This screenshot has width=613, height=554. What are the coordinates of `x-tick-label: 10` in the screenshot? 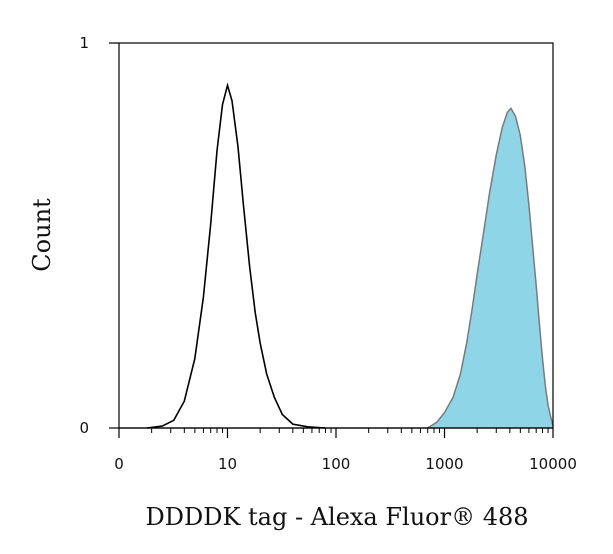 It's located at (227, 464).